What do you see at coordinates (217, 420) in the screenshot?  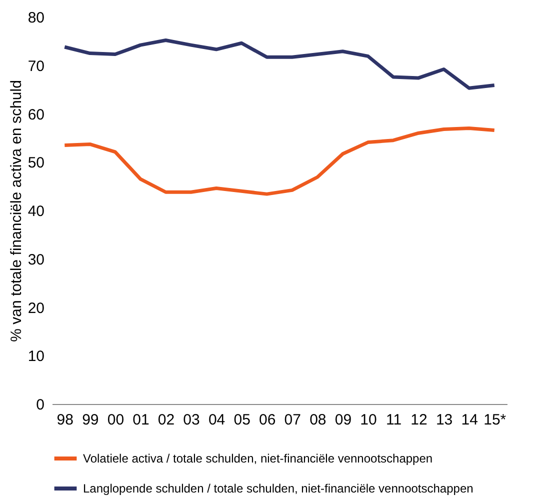 I see `x-tick-label: 04` at bounding box center [217, 420].